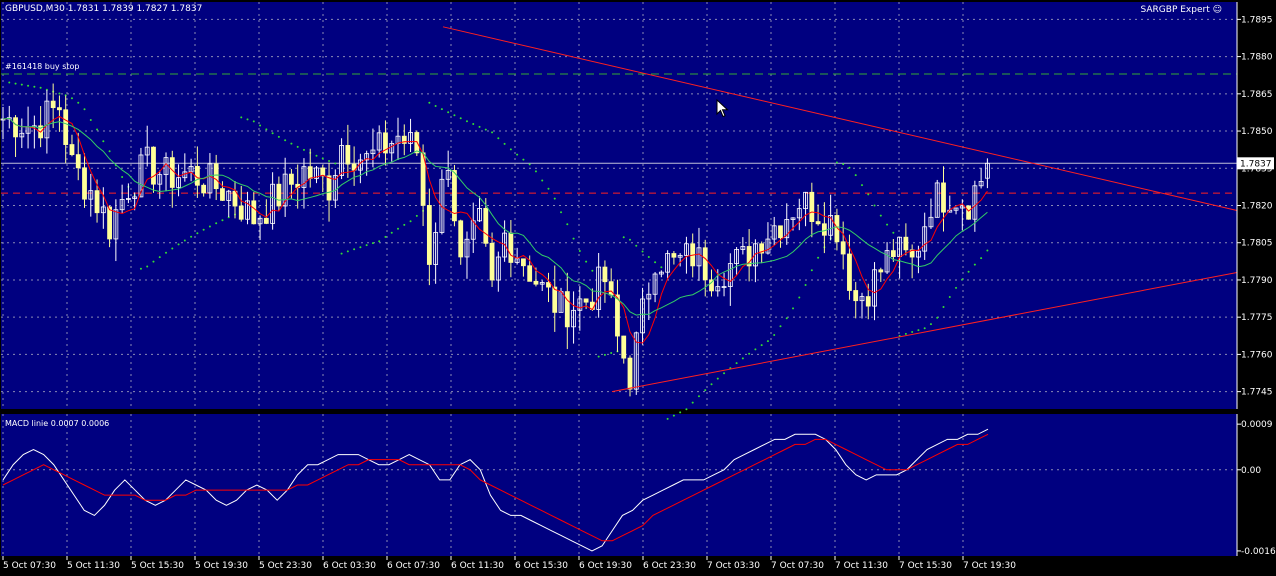 The height and width of the screenshot is (576, 1276). I want to click on time-tick-label: 6 Oct 23:30, so click(669, 566).